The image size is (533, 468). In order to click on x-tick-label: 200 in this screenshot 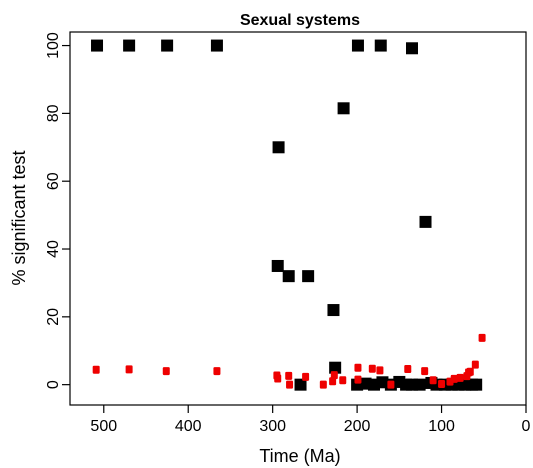, I will do `click(357, 426)`.